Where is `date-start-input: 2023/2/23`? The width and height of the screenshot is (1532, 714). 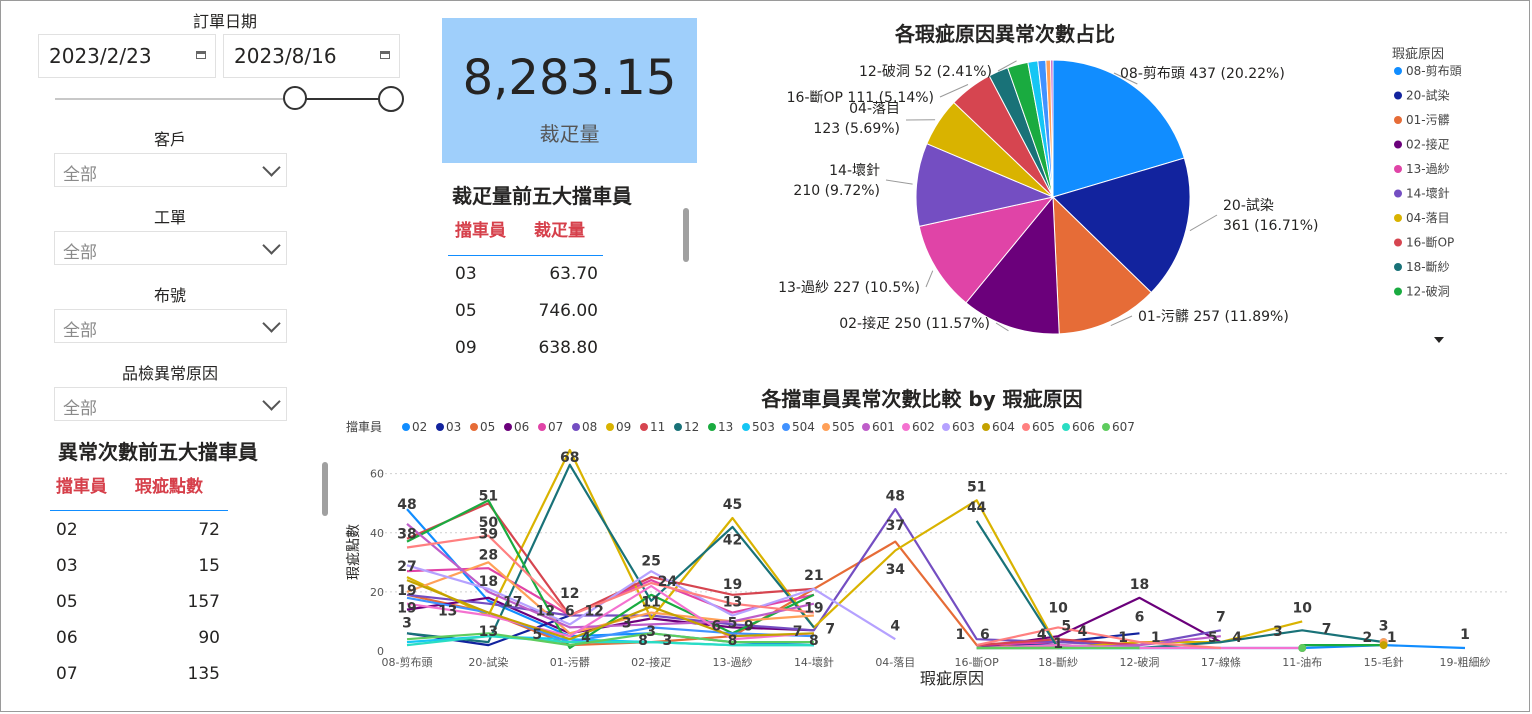 date-start-input: 2023/2/23 is located at coordinates (127, 56).